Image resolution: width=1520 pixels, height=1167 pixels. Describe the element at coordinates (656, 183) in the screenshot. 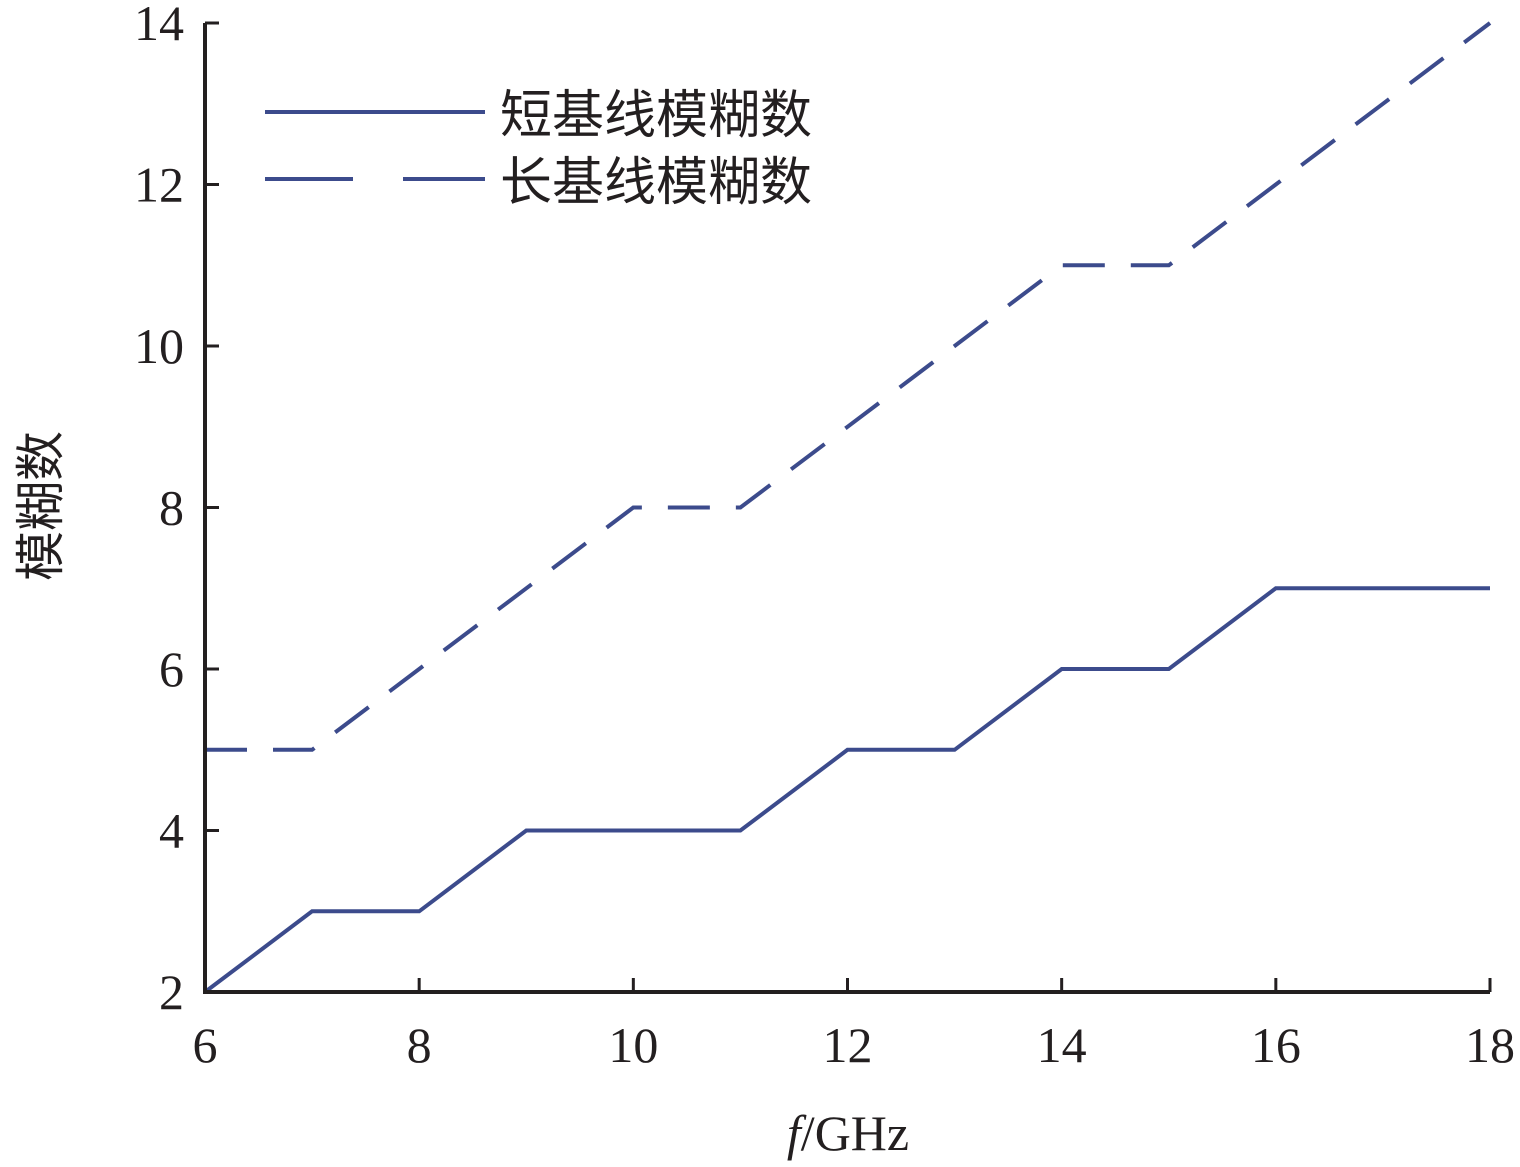

I see `legend-label-long-baseline: 长基线模糊数` at that location.